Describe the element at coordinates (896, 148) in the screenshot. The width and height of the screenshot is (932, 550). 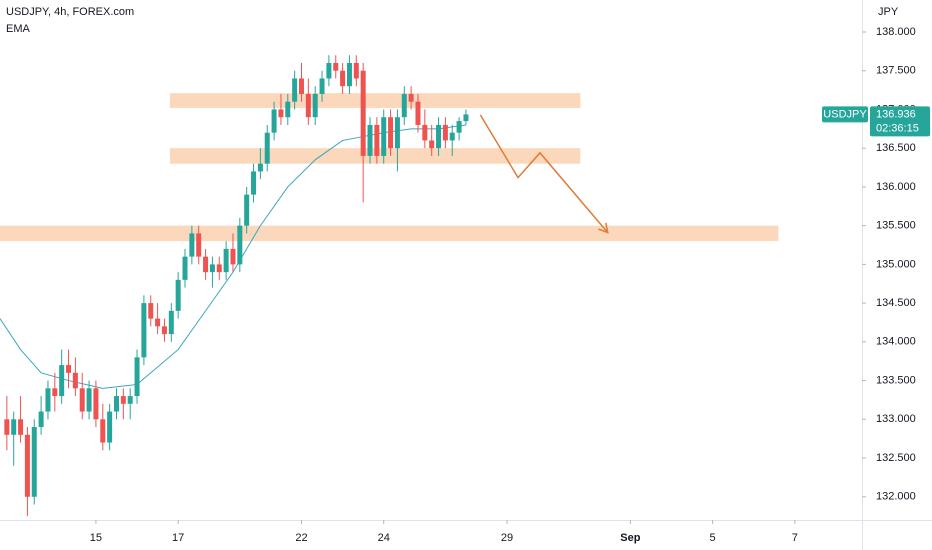
I see `y-tick-label: 136.500` at that location.